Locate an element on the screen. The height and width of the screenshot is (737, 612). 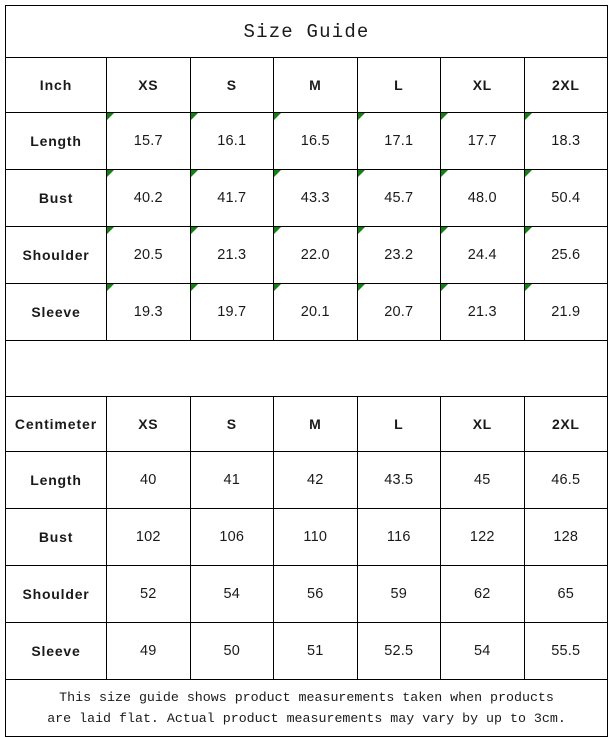
inch-row-label-length: Length is located at coordinates (56, 141).